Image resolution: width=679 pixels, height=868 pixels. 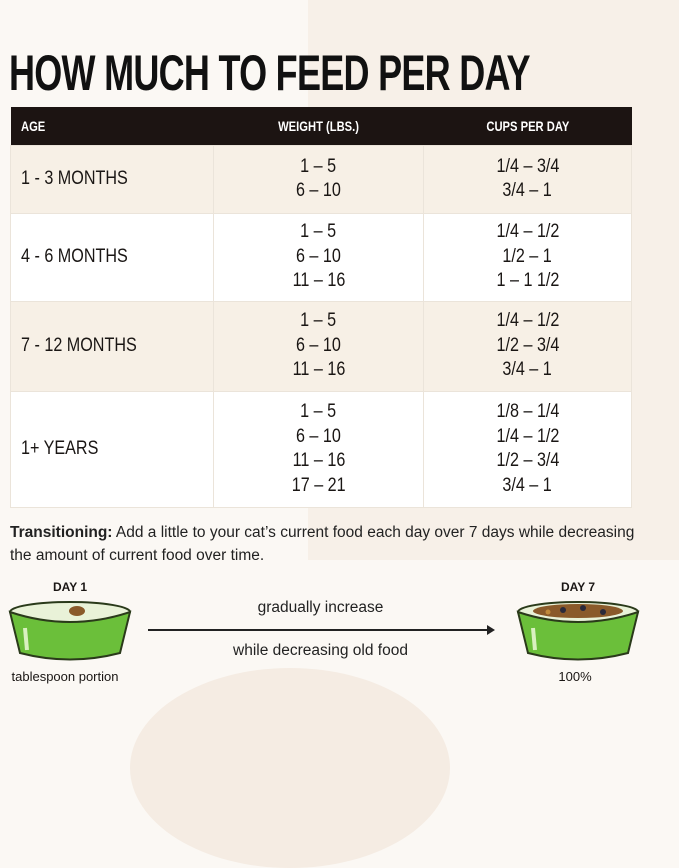 I want to click on cups-value: 1/2 – 1, so click(x=527, y=256).